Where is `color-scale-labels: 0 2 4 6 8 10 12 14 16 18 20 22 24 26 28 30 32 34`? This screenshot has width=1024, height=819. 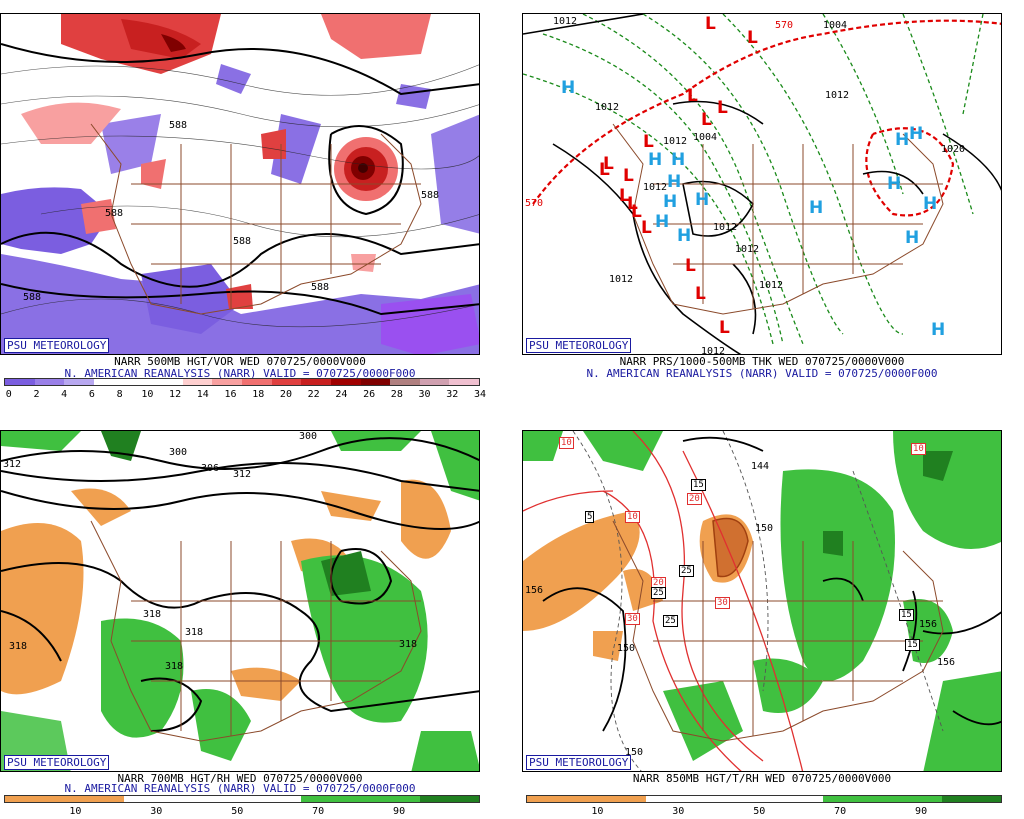
color-scale-labels: 0 2 4 6 8 10 12 14 16 18 20 22 24 26 28 30 32 34 is located at coordinates (245, 394).